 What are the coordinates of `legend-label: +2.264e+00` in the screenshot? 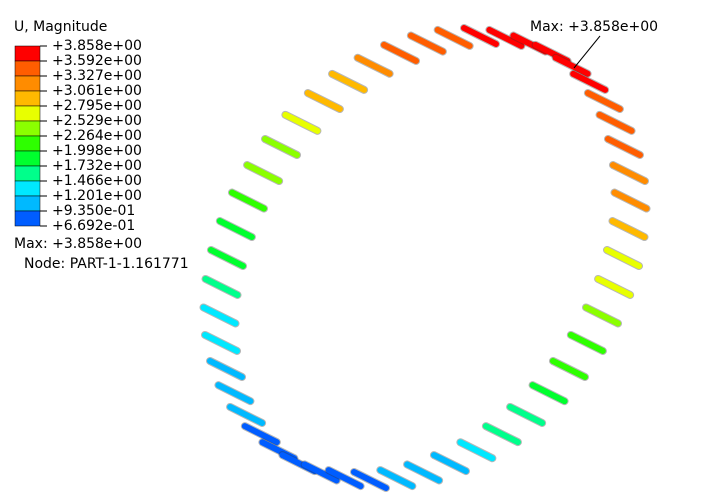 It's located at (97, 136).